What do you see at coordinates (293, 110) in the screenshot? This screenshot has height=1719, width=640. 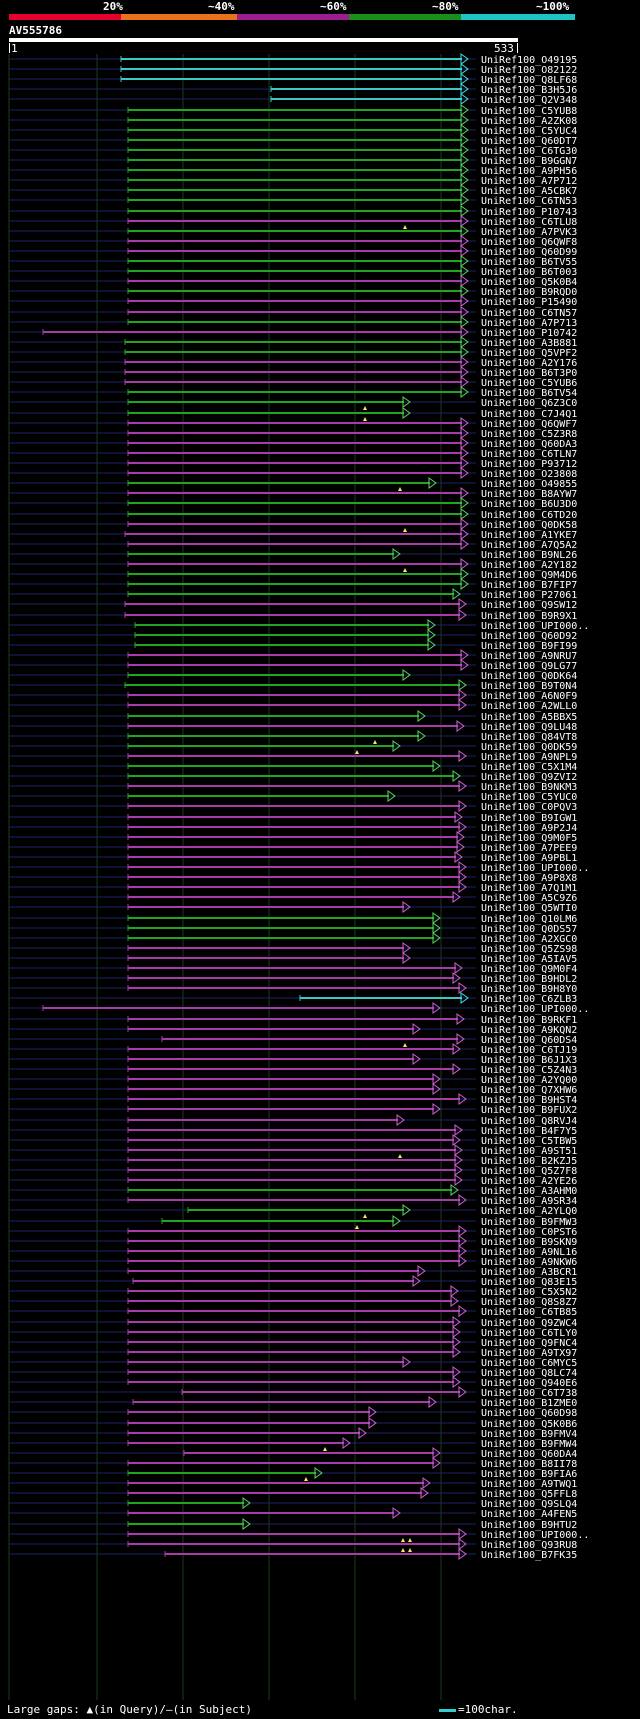 I see `hit-row: UniRef100_C5YUB8` at bounding box center [293, 110].